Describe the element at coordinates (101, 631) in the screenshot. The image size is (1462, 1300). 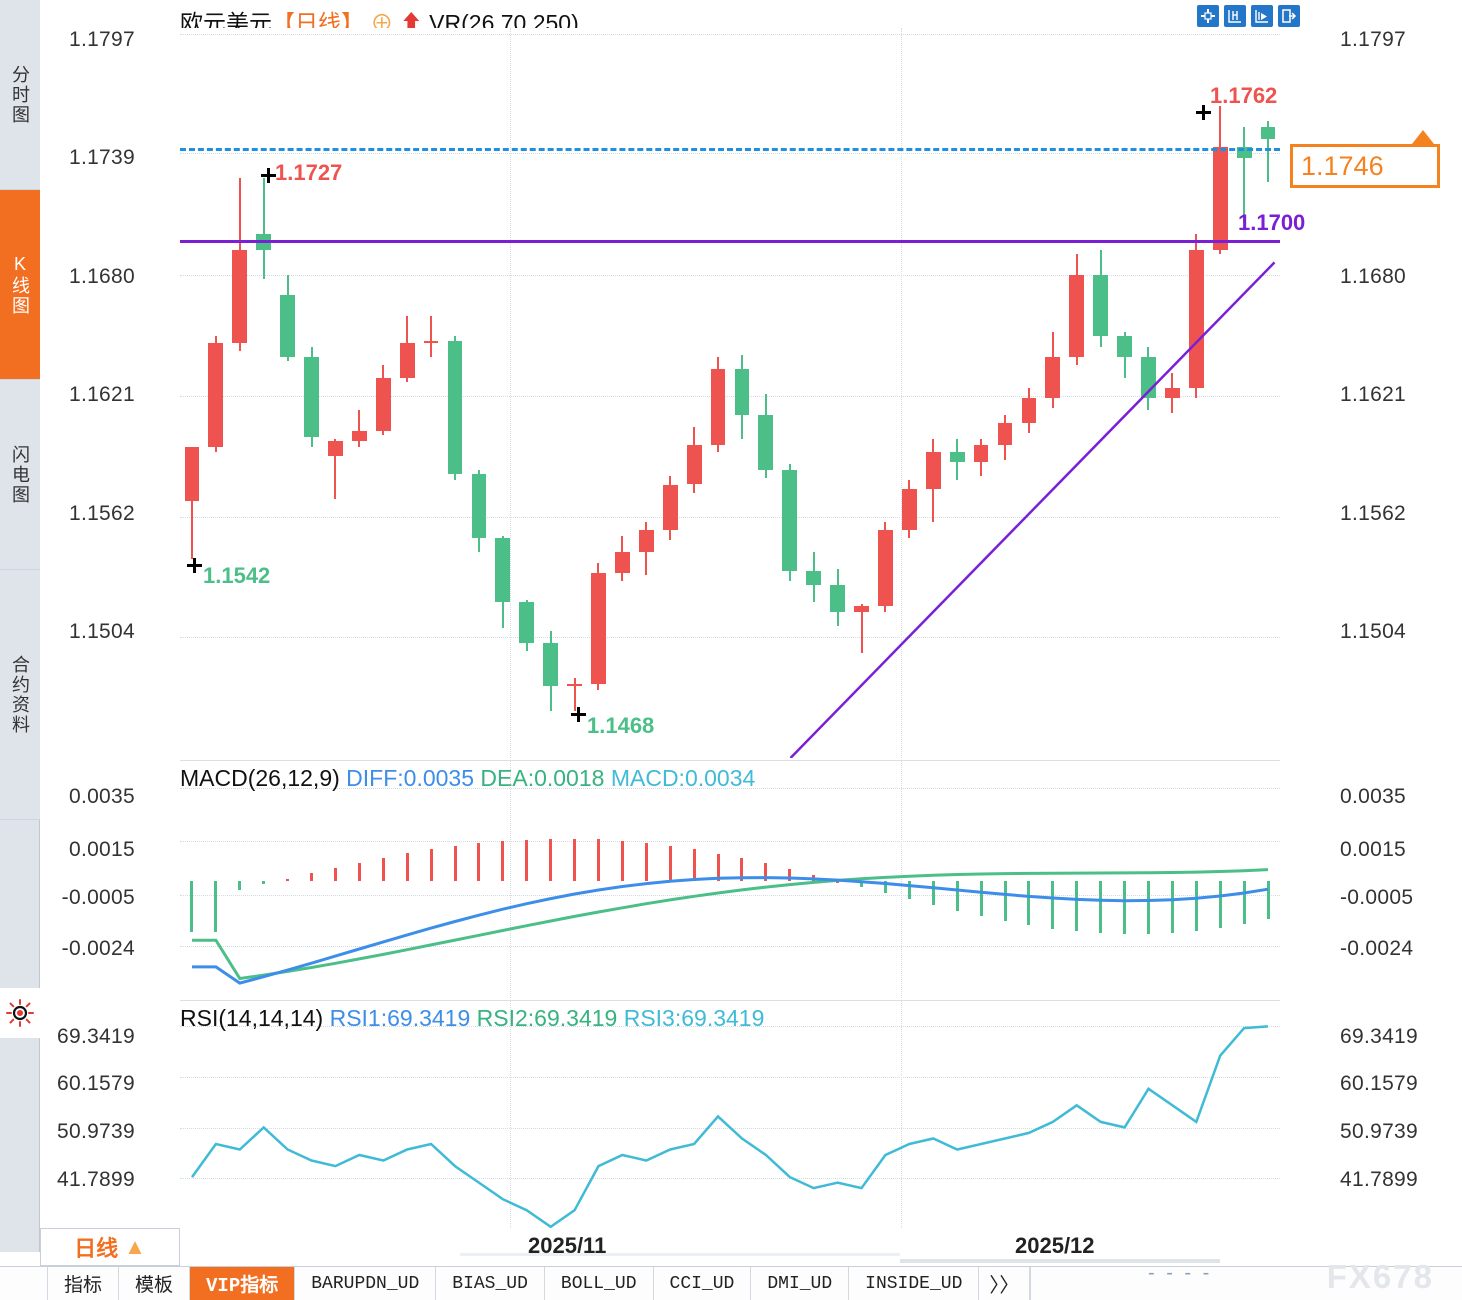
I see `price-axis-label: 1.1504` at that location.